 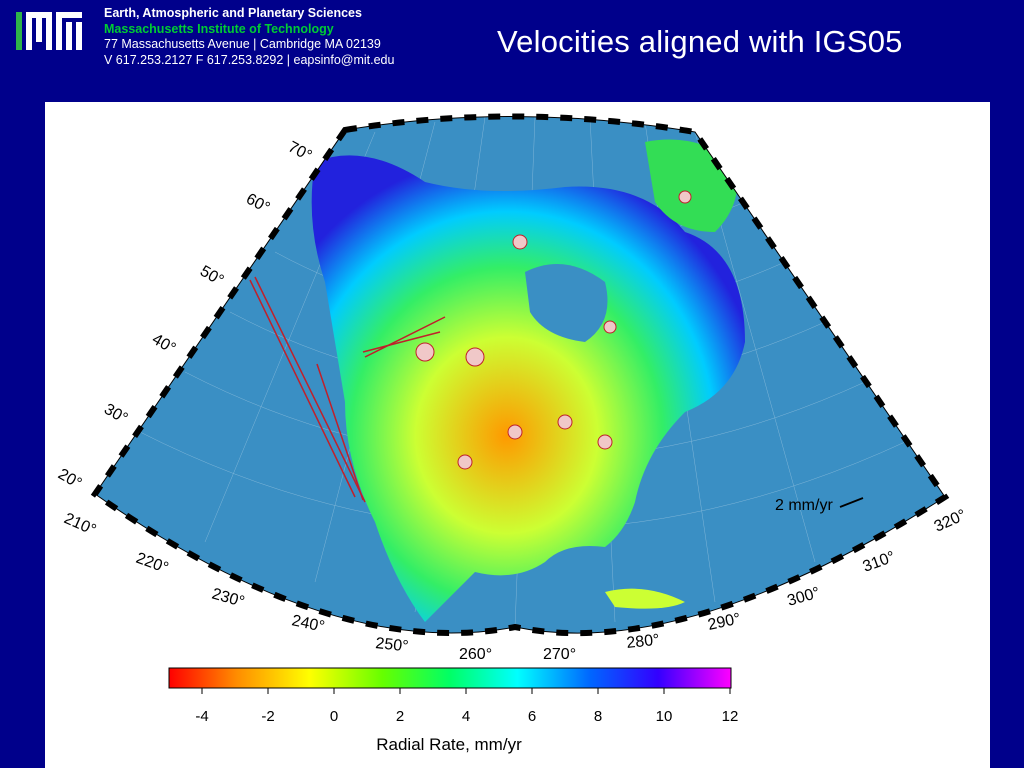 What do you see at coordinates (851, 502) in the screenshot?
I see `scale-arrow` at bounding box center [851, 502].